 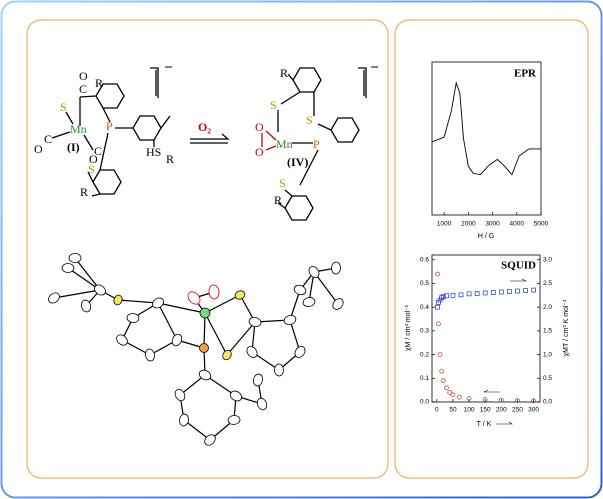 I want to click on x-tick-label: 300, so click(x=533, y=410).